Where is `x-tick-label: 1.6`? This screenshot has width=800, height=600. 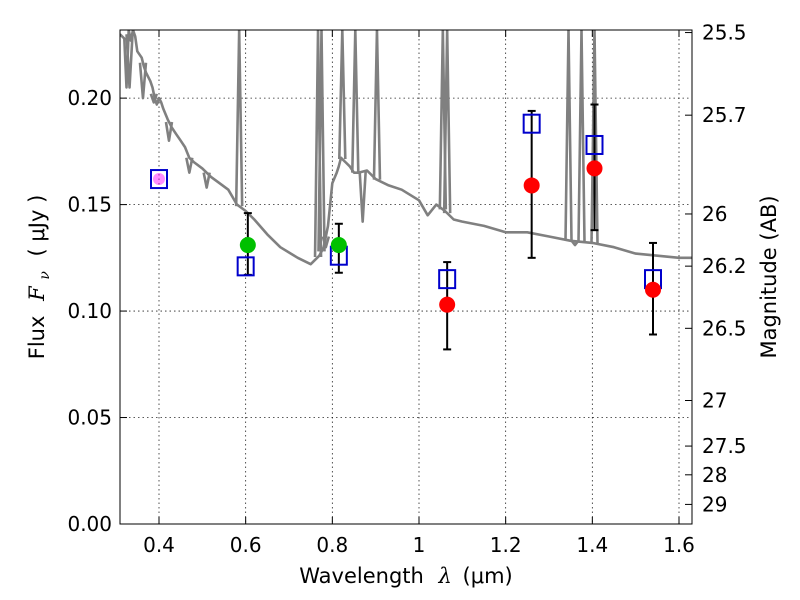
x-tick-label: 1.6 is located at coordinates (679, 545).